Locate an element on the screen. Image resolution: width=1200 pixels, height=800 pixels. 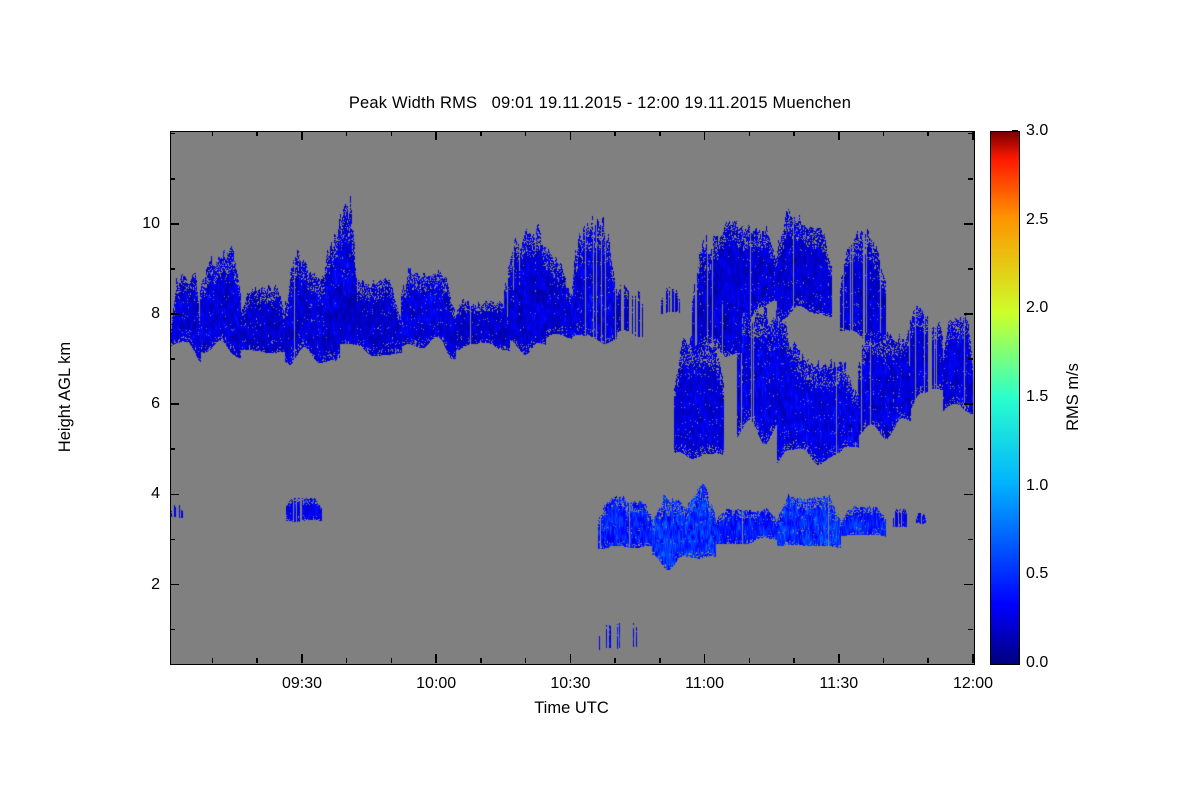
colorbar-gradient is located at coordinates (1005, 398).